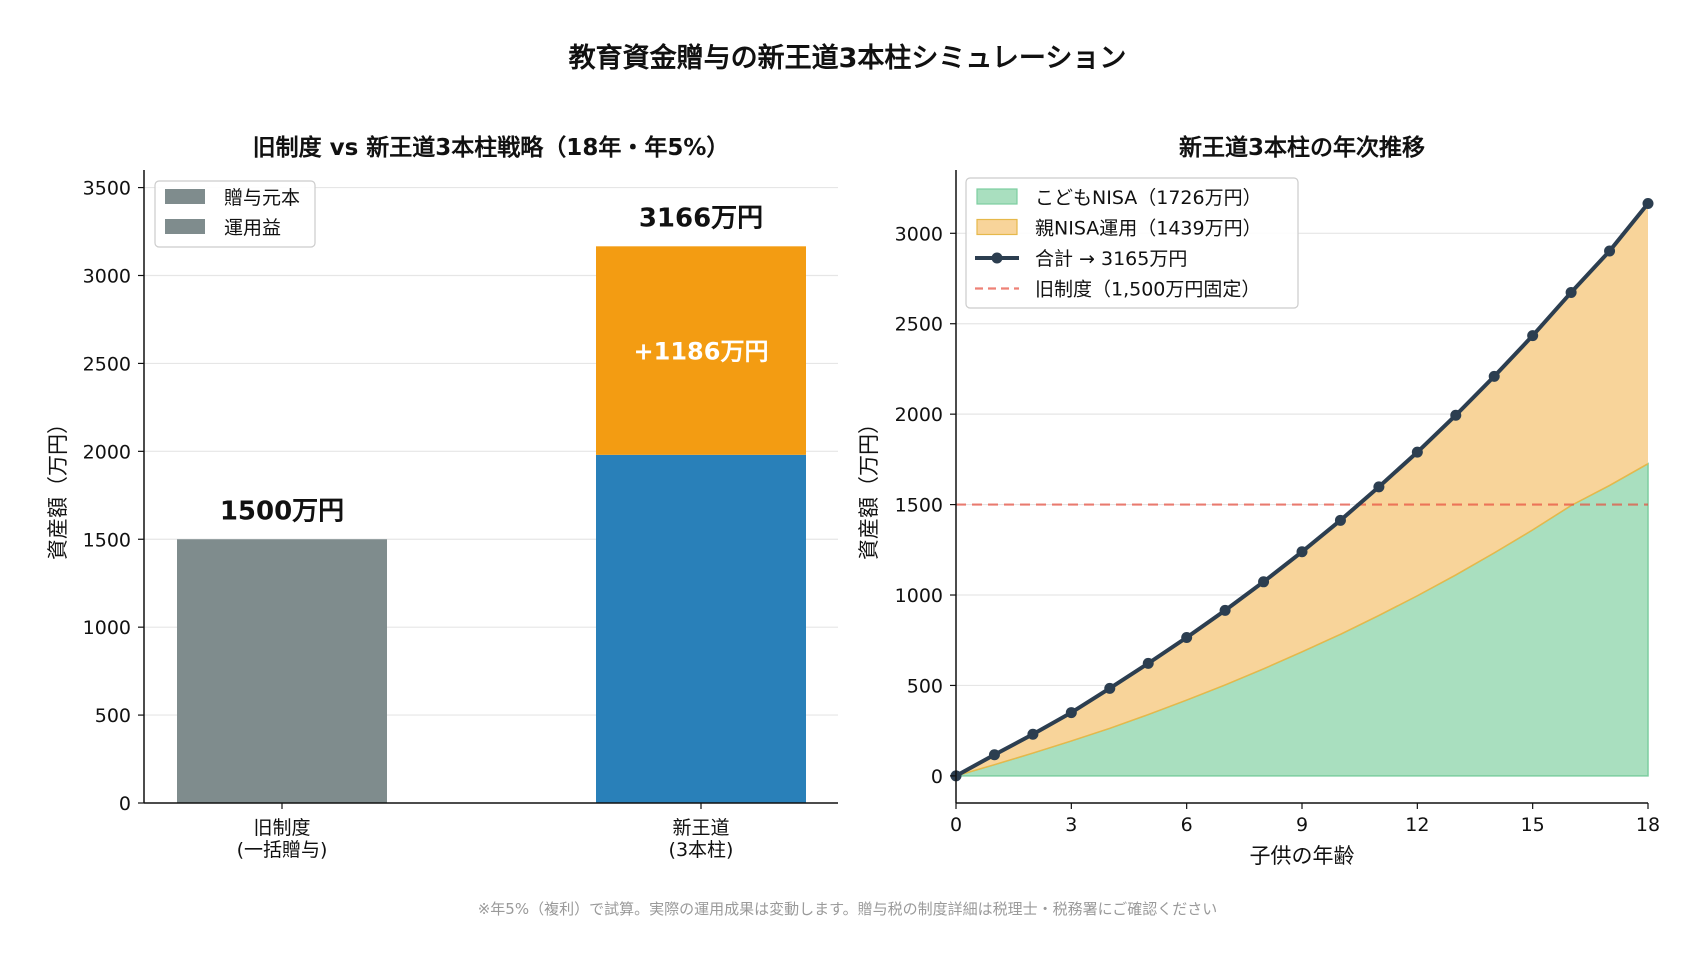 This screenshot has width=1695, height=960. Describe the element at coordinates (262, 198) in the screenshot. I see `legend-label: 贈与元本` at that location.